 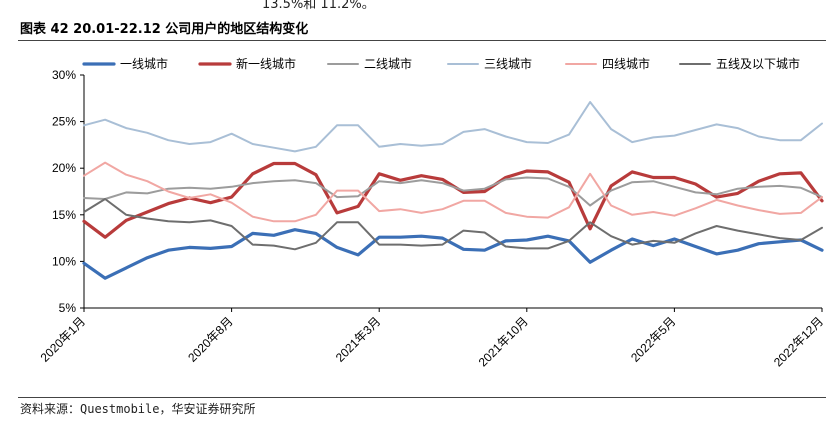 I want to click on chart-legend: 一线城市 新一线城市 二线城市 三线城市 四线城市 五线及以下城市, so click(x=441, y=63).